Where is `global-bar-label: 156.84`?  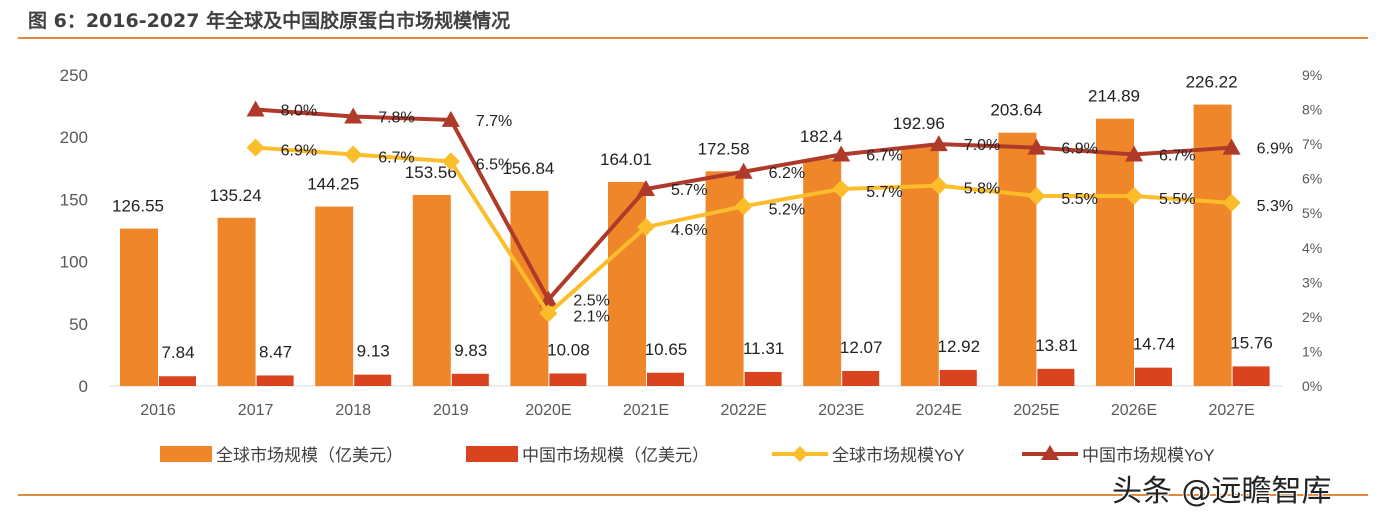
global-bar-label: 156.84 is located at coordinates (528, 168).